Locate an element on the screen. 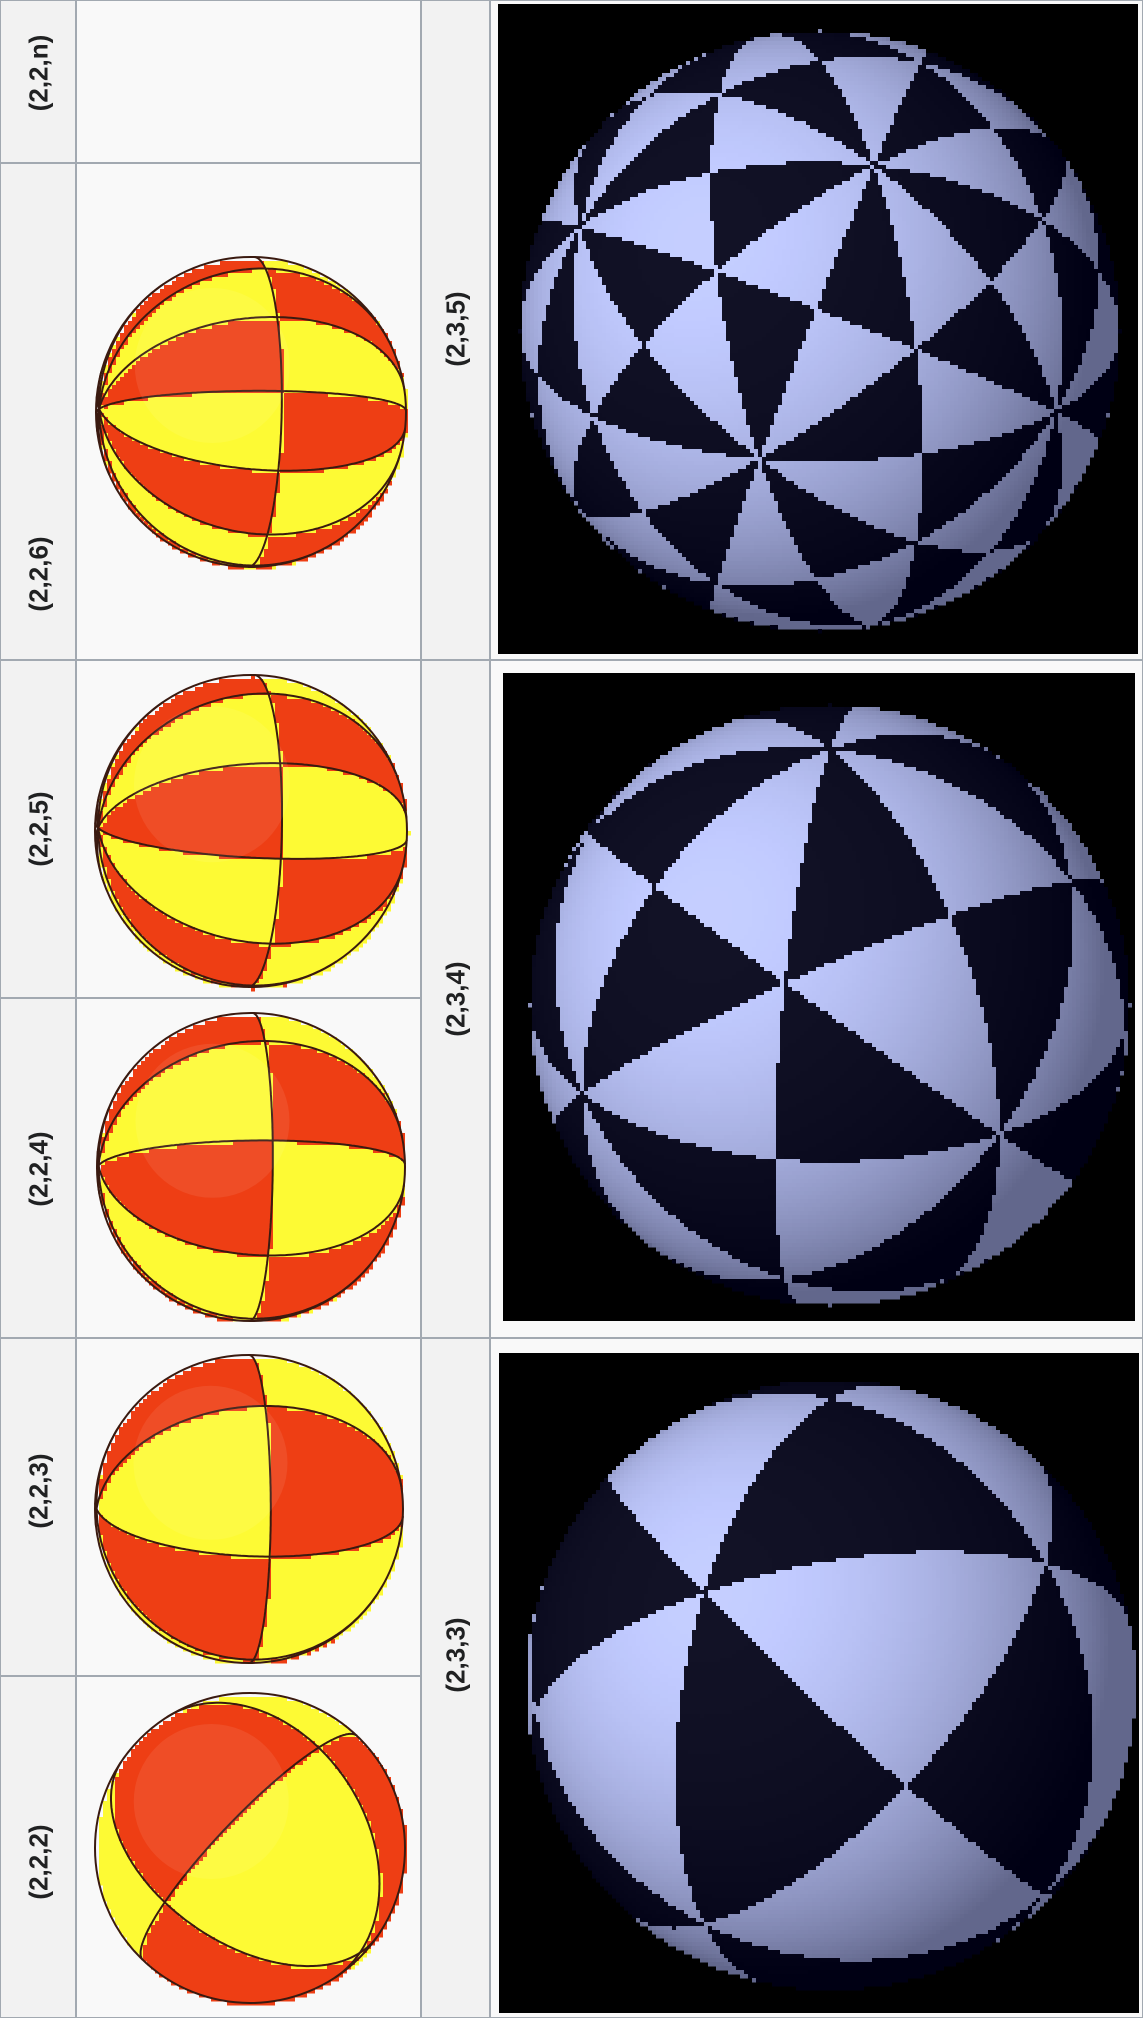 The height and width of the screenshot is (2018, 1143). header-cell: (2,3,4) is located at coordinates (455, 999).